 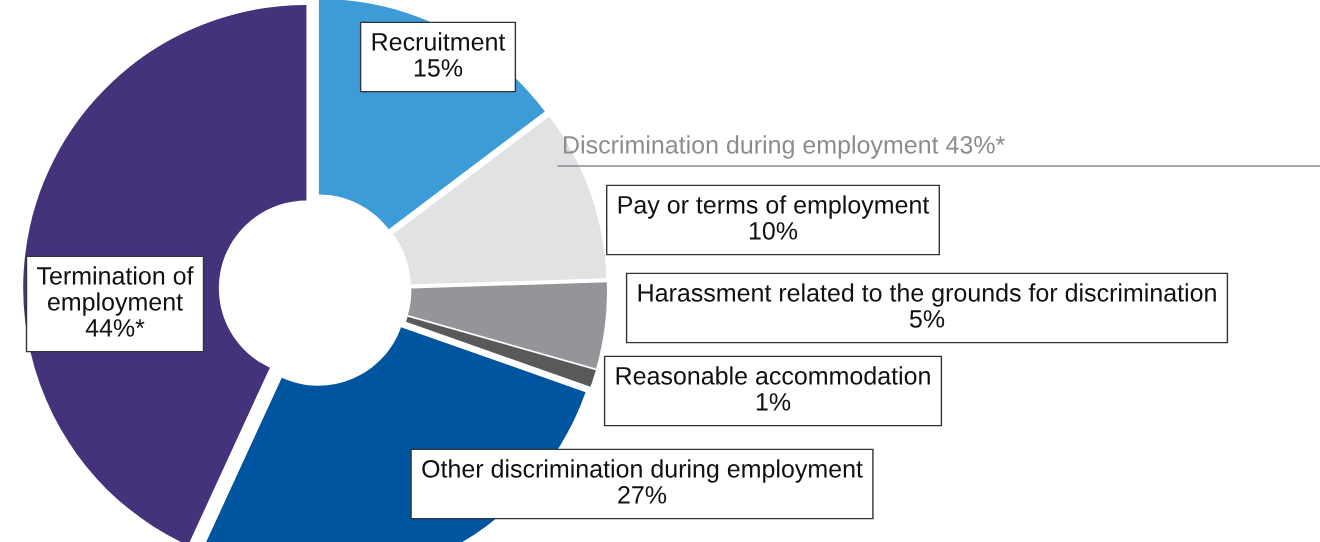 I want to click on slice-label: Reasonable accommodation, so click(x=773, y=375).